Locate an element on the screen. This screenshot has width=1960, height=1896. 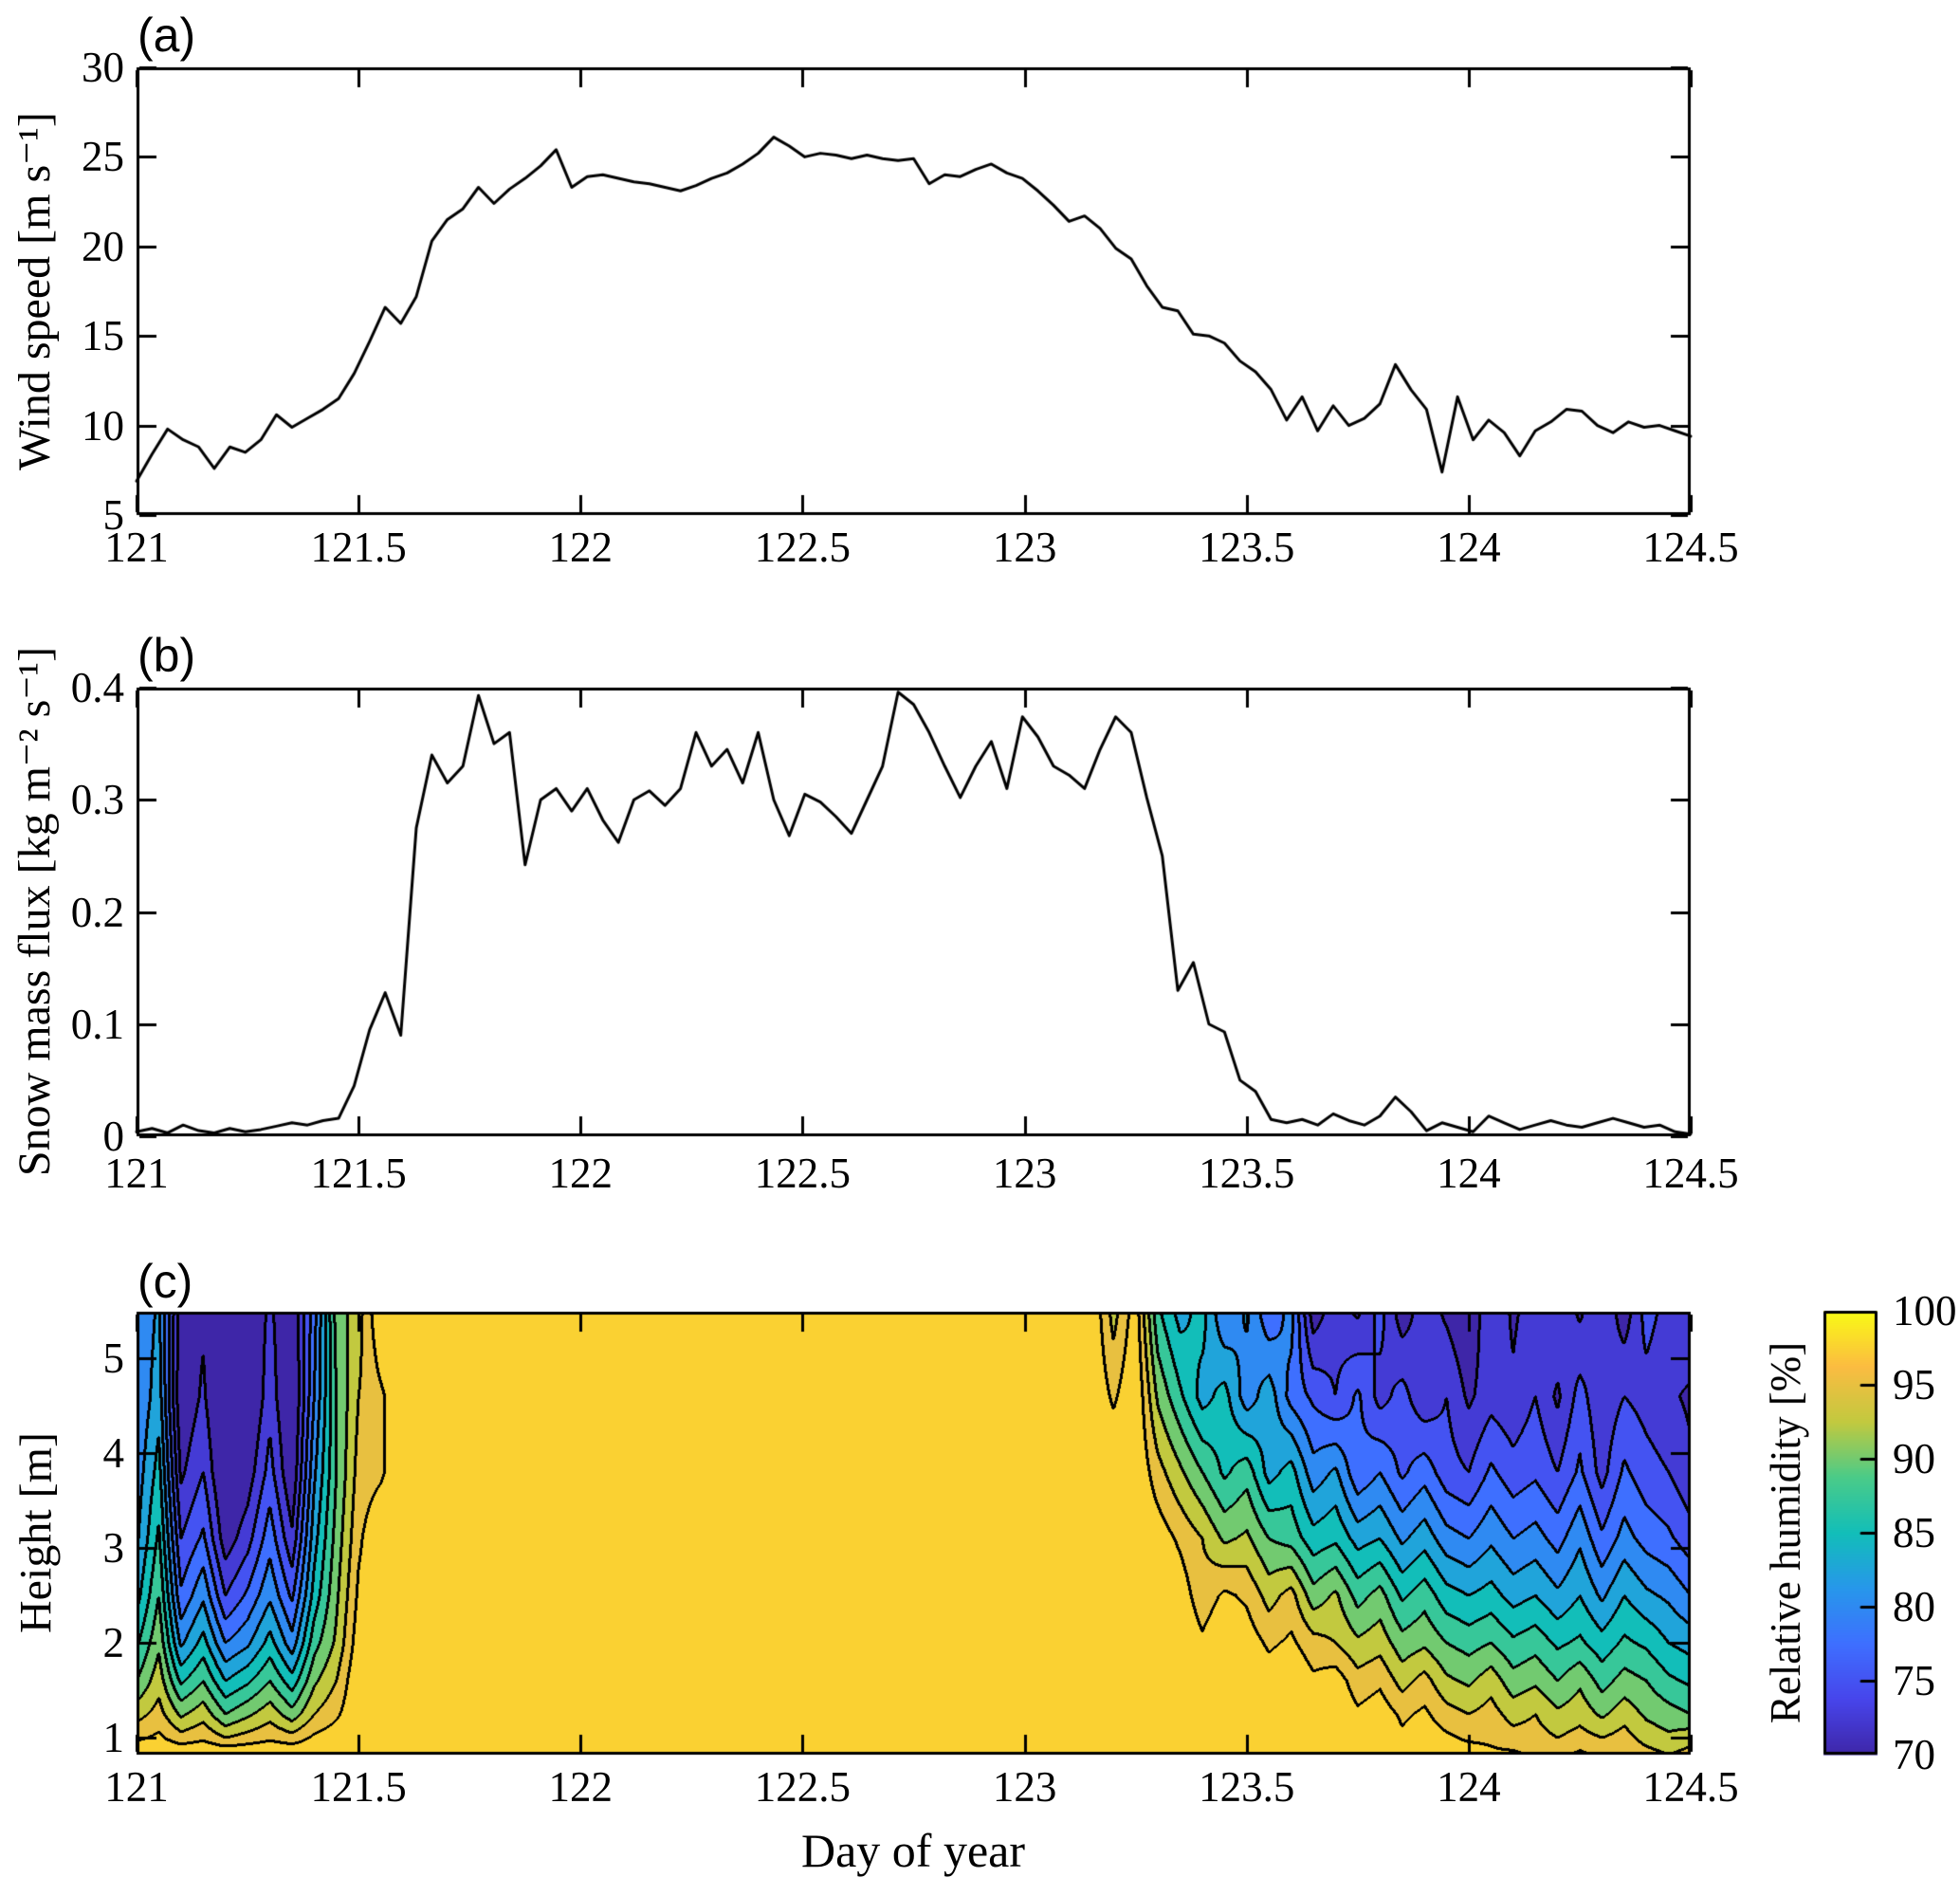
colorbar-tick-label: 80 is located at coordinates (1914, 1606).